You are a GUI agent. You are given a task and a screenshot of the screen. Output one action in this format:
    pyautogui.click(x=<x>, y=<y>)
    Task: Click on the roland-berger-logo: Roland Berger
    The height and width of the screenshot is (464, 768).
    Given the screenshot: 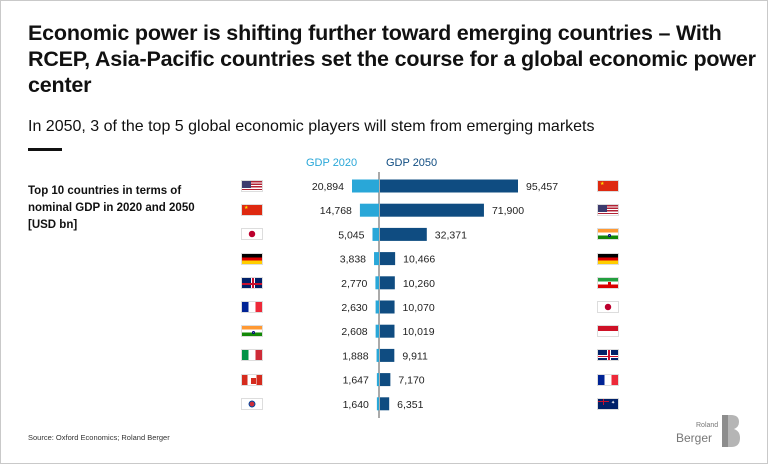 What is the action you would take?
    pyautogui.click(x=711, y=433)
    